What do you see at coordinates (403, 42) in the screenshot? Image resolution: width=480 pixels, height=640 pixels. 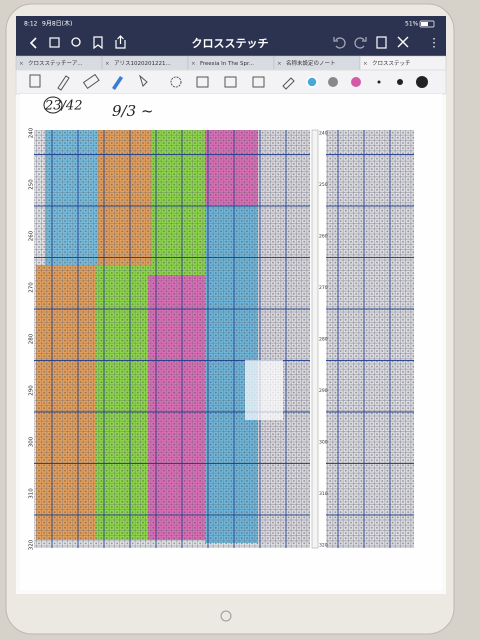 I see `close-button` at bounding box center [403, 42].